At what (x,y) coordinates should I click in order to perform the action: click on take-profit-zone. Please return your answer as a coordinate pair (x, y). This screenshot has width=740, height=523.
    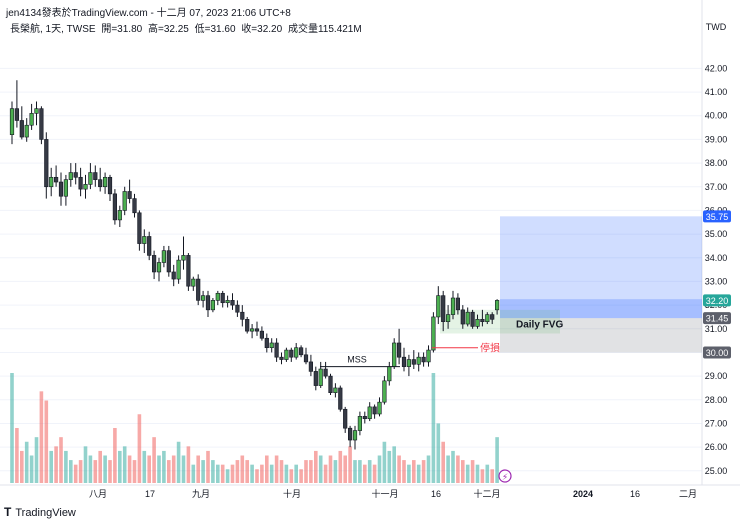
    Looking at the image, I should click on (601, 267).